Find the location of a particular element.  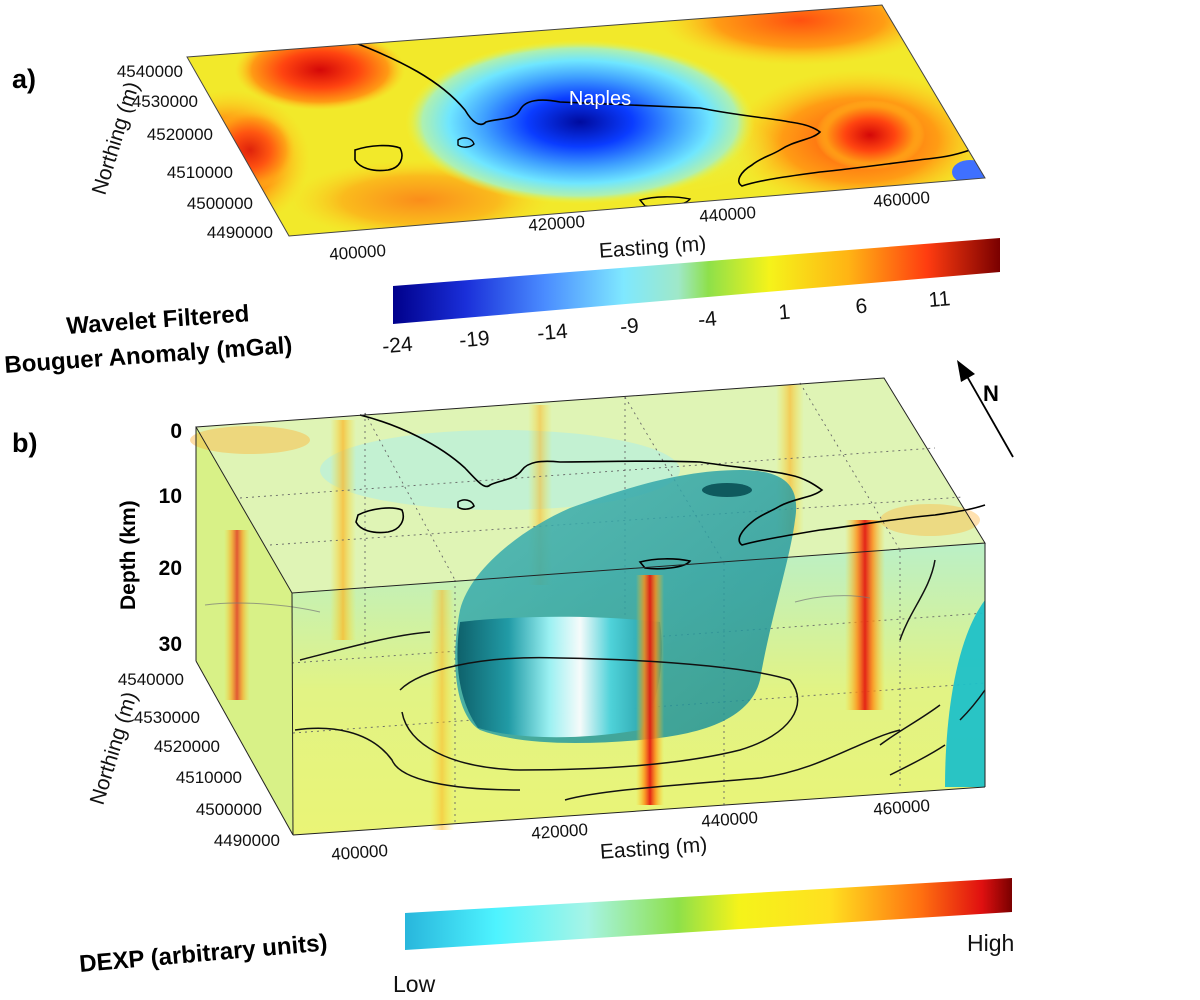

panel-a-easting-label: Easting (m) is located at coordinates (652, 247).